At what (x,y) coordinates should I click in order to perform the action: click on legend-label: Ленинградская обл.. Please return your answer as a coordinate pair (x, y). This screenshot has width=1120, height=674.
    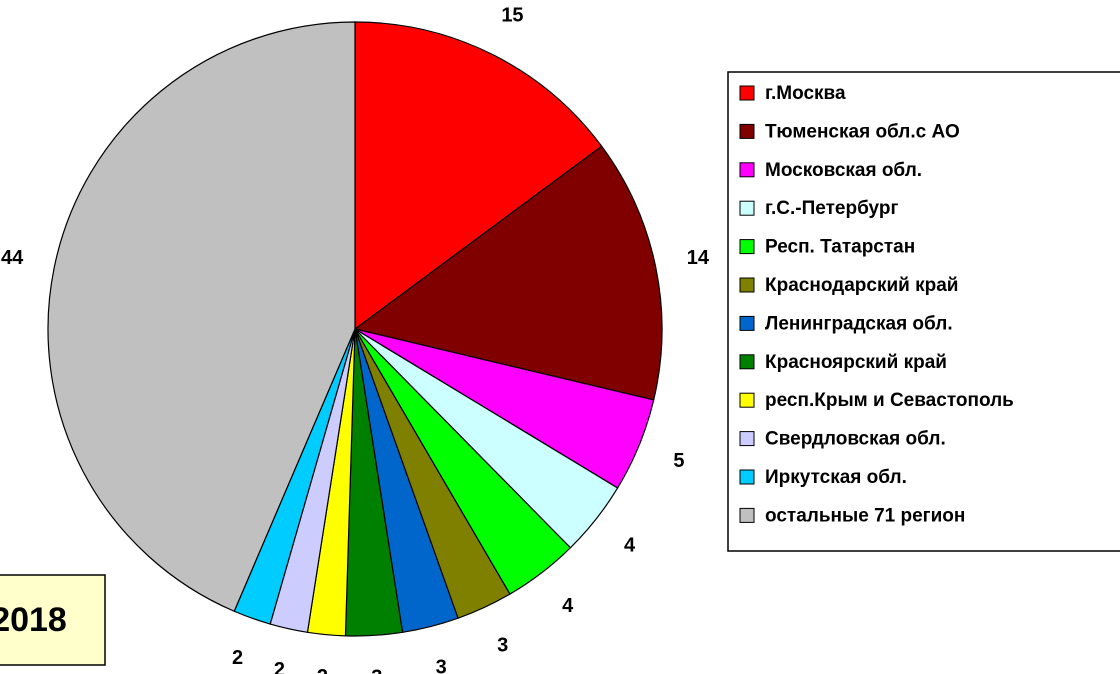
    Looking at the image, I should click on (859, 323).